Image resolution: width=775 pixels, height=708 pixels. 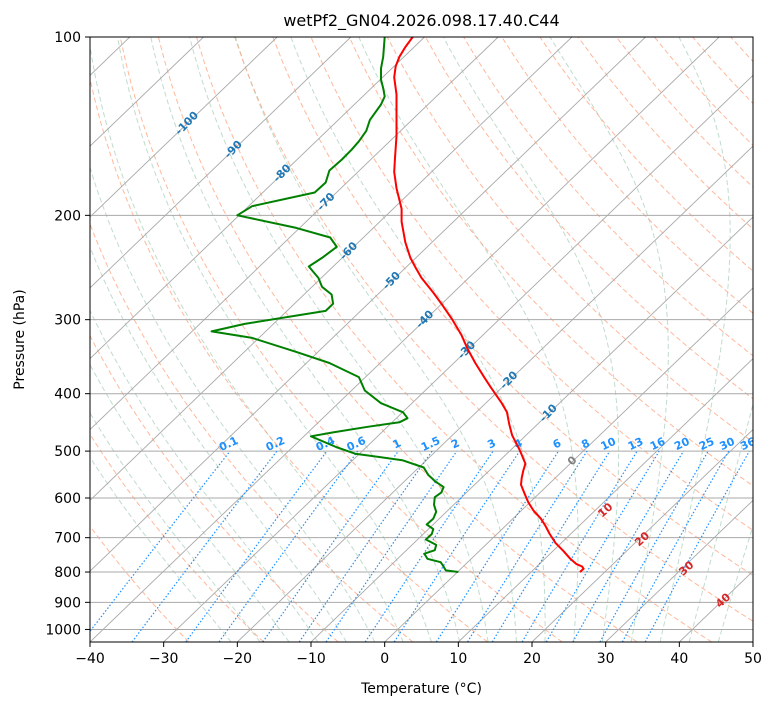 I want to click on mixing-ratio-label: 20, so click(x=682, y=444).